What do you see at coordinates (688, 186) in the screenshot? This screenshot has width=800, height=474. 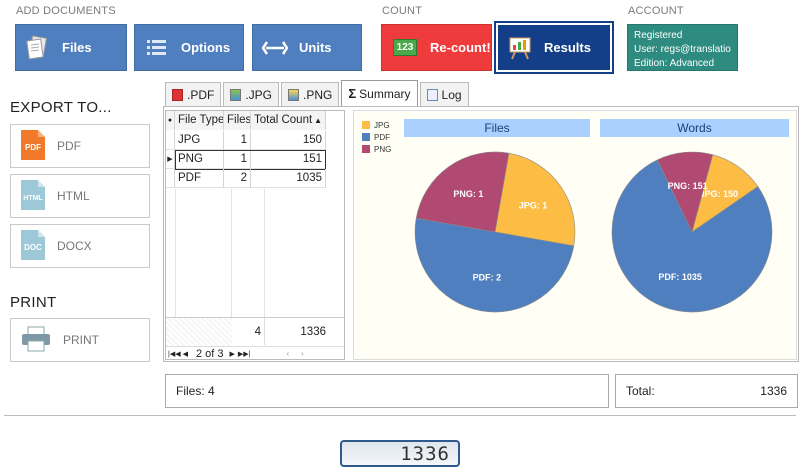 I see `pie-label-png: PNG: 151` at bounding box center [688, 186].